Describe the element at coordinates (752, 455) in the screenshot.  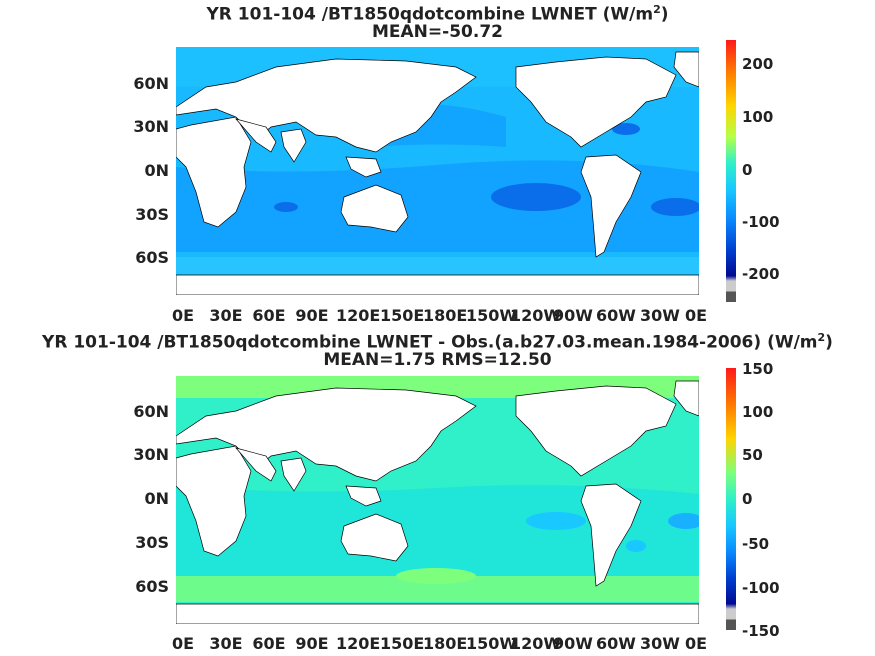
I see `panel2-cbar-tick: 50` at that location.